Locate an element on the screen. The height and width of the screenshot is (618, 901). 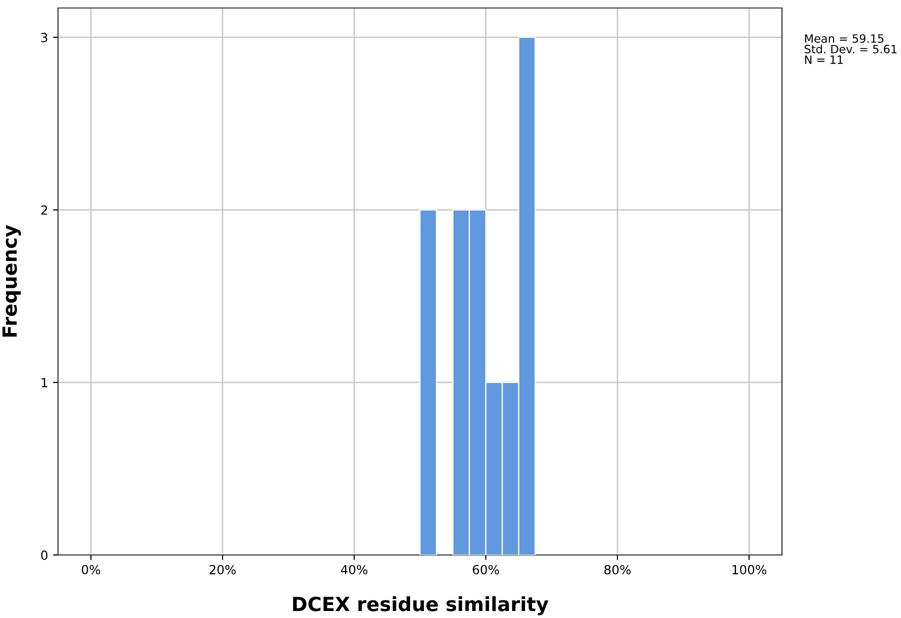
x-axis-title: DCEX residue similarity is located at coordinates (420, 606).